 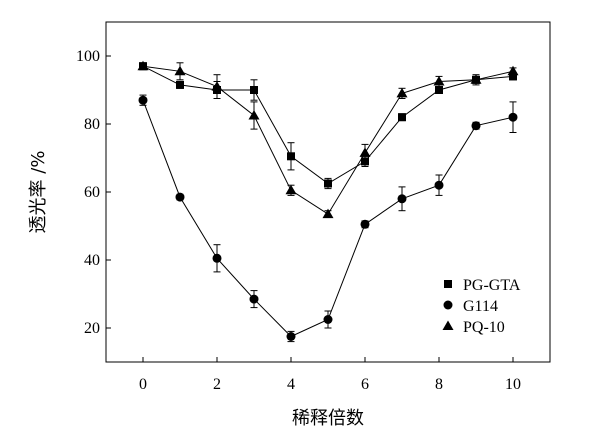 What do you see at coordinates (328, 418) in the screenshot?
I see `x-axis-label: 稀释倍数` at bounding box center [328, 418].